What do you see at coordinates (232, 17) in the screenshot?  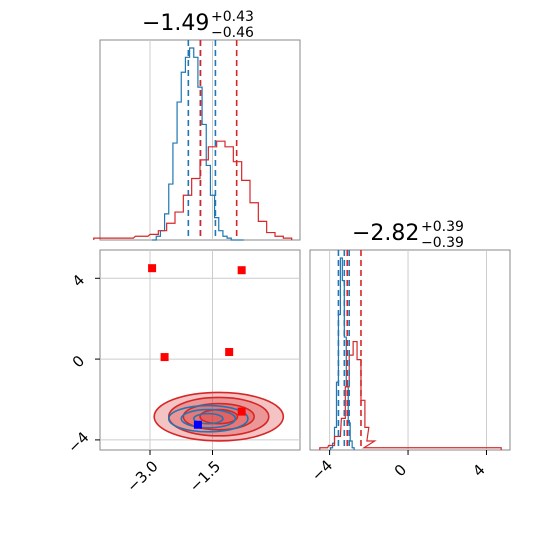 I see `top-left-title-upper: +0.43` at bounding box center [232, 17].